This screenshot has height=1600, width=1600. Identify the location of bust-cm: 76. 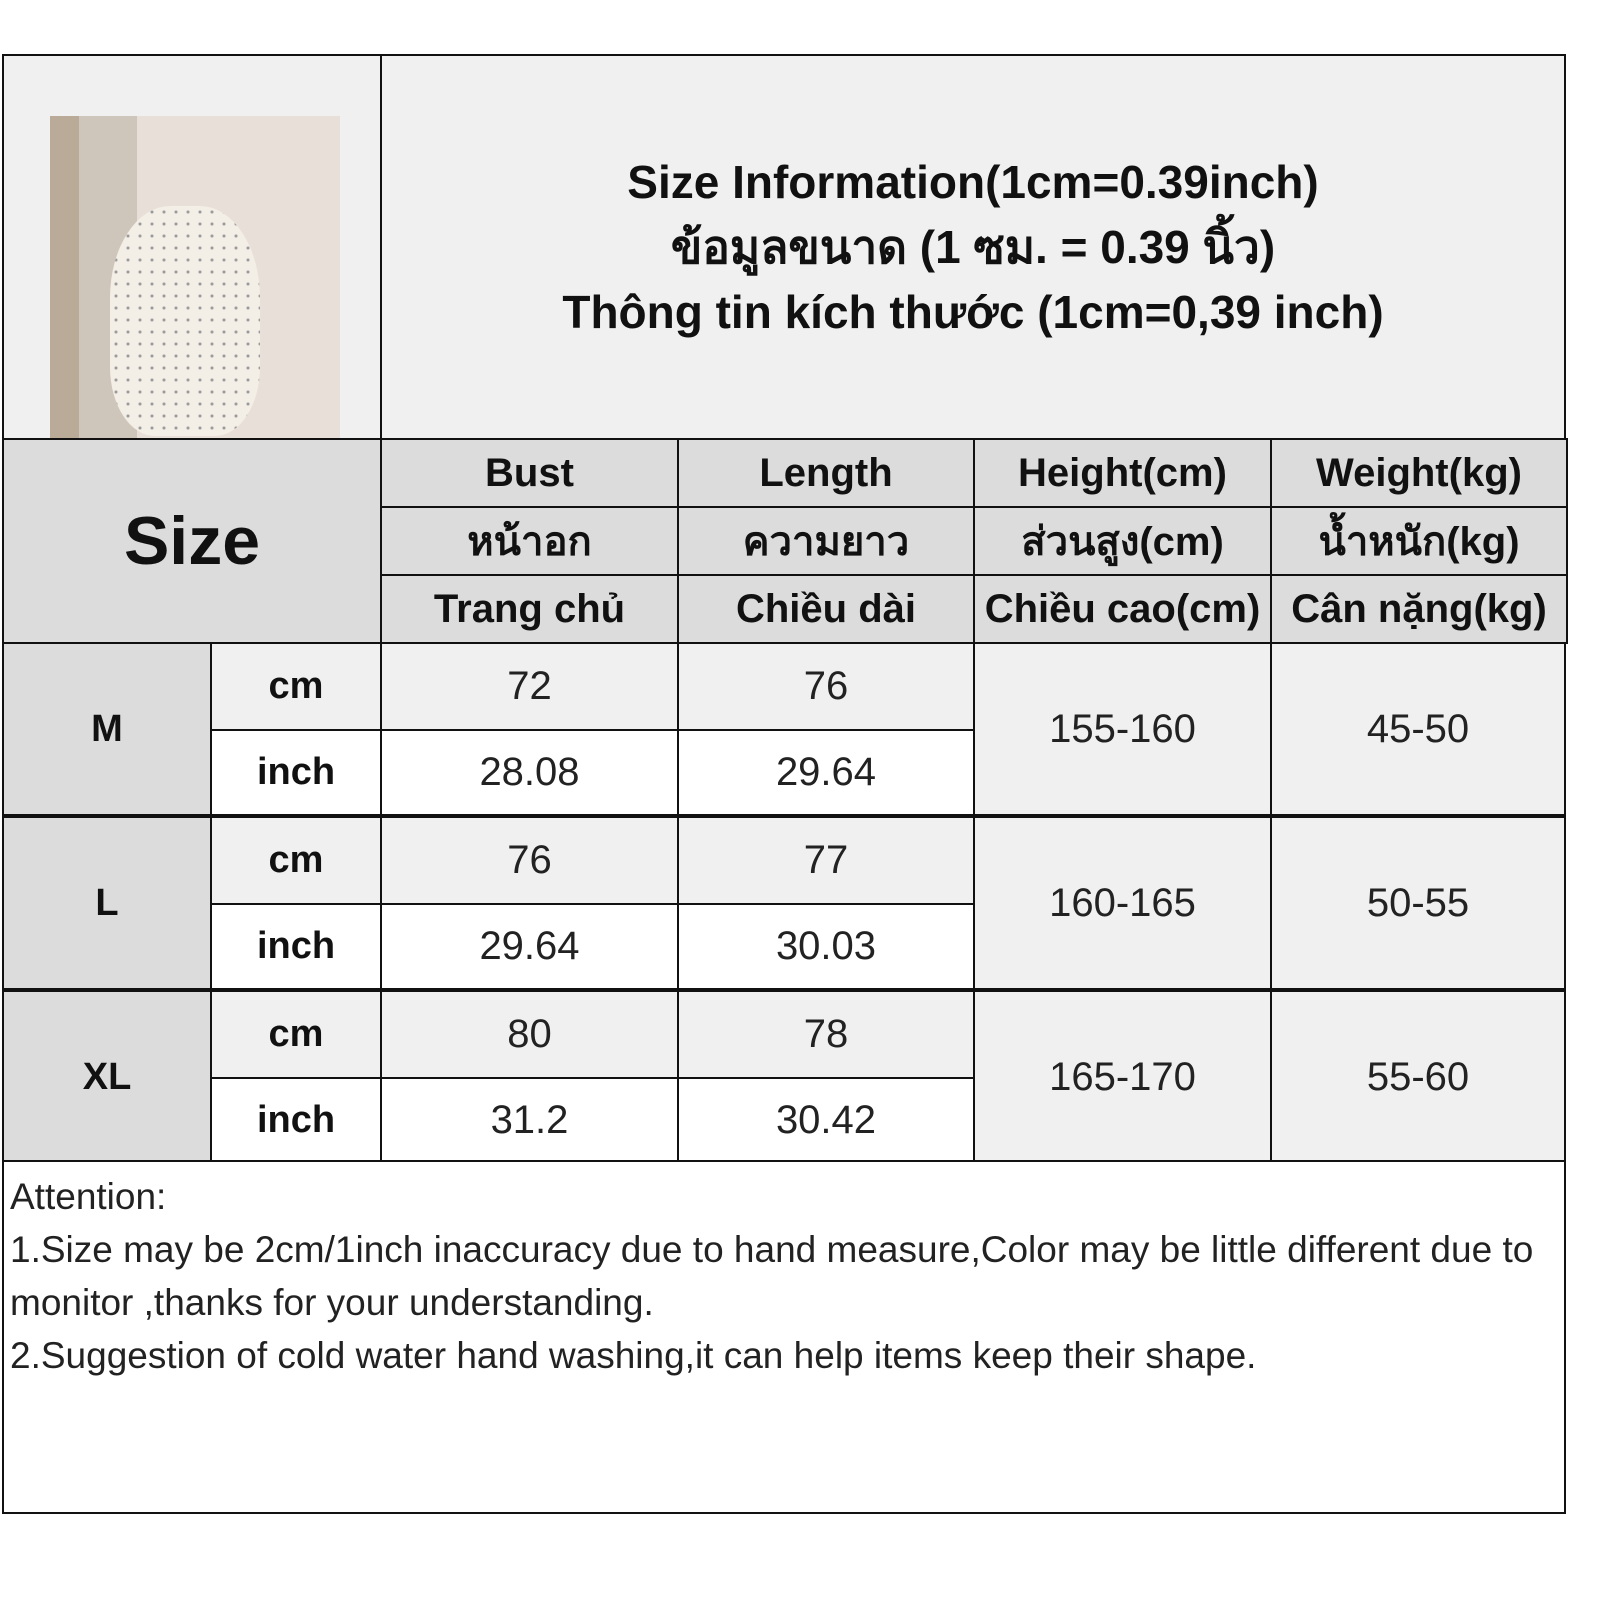
(529, 860).